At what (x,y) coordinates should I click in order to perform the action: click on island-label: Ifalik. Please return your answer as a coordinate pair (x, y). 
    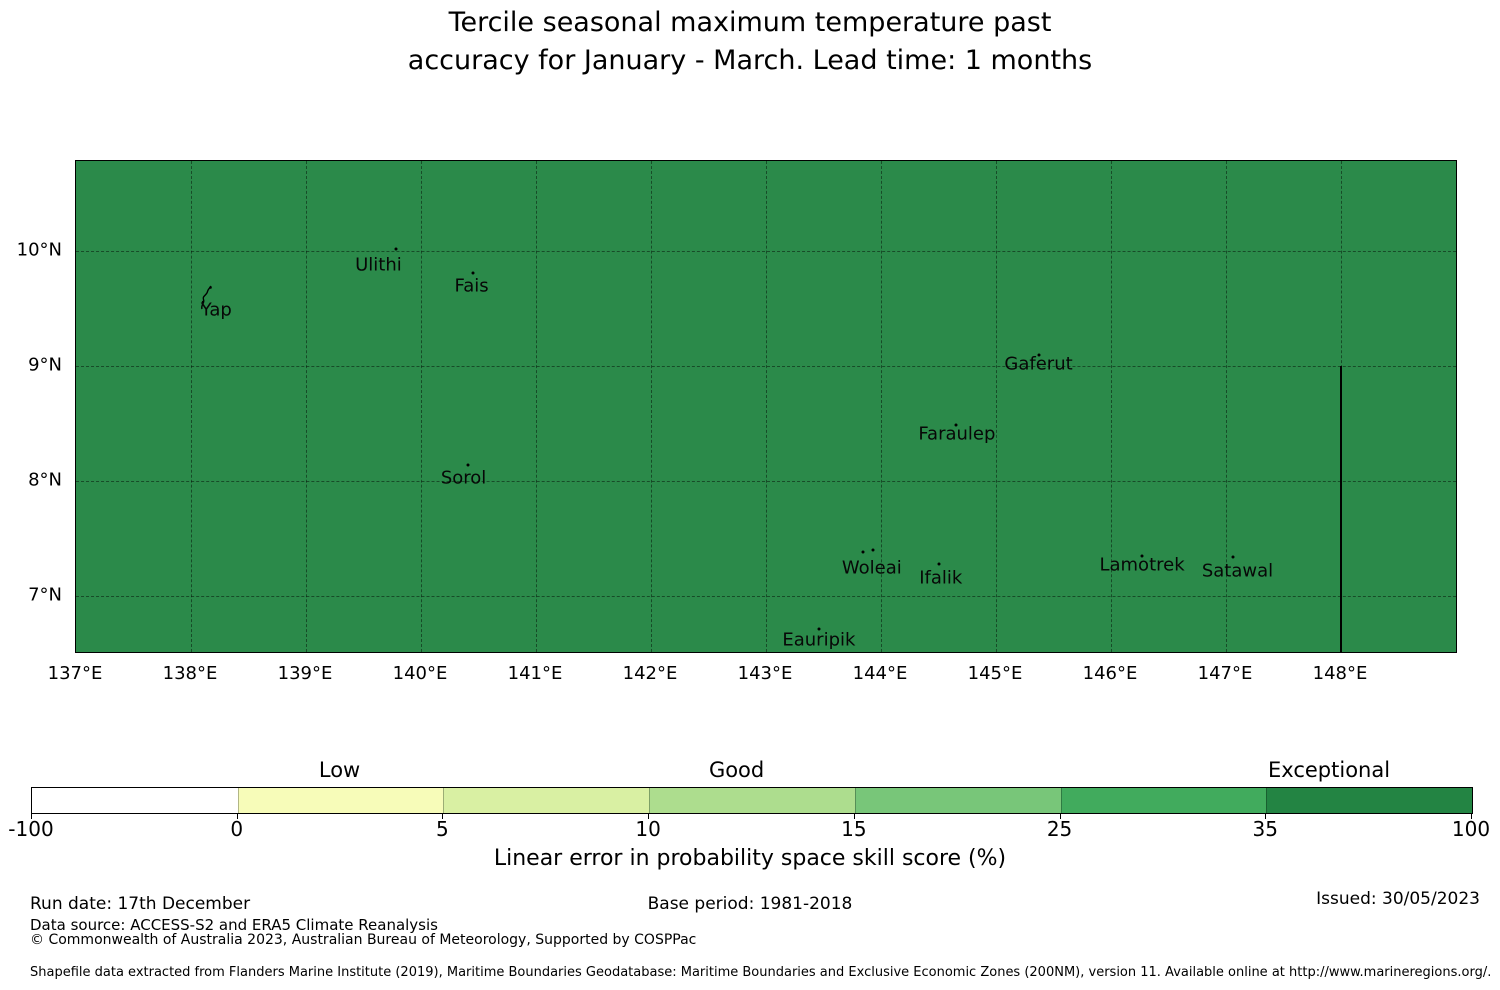
    Looking at the image, I should click on (941, 578).